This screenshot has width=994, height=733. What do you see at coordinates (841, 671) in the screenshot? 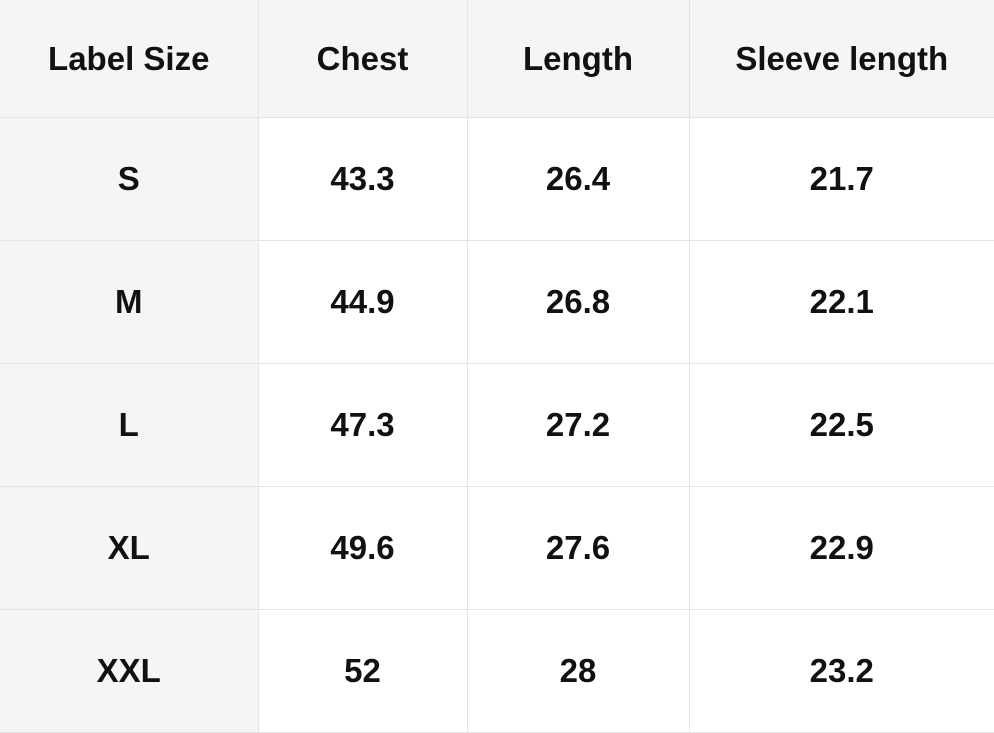
I see `cell-sleeve-length: 23.2` at bounding box center [841, 671].